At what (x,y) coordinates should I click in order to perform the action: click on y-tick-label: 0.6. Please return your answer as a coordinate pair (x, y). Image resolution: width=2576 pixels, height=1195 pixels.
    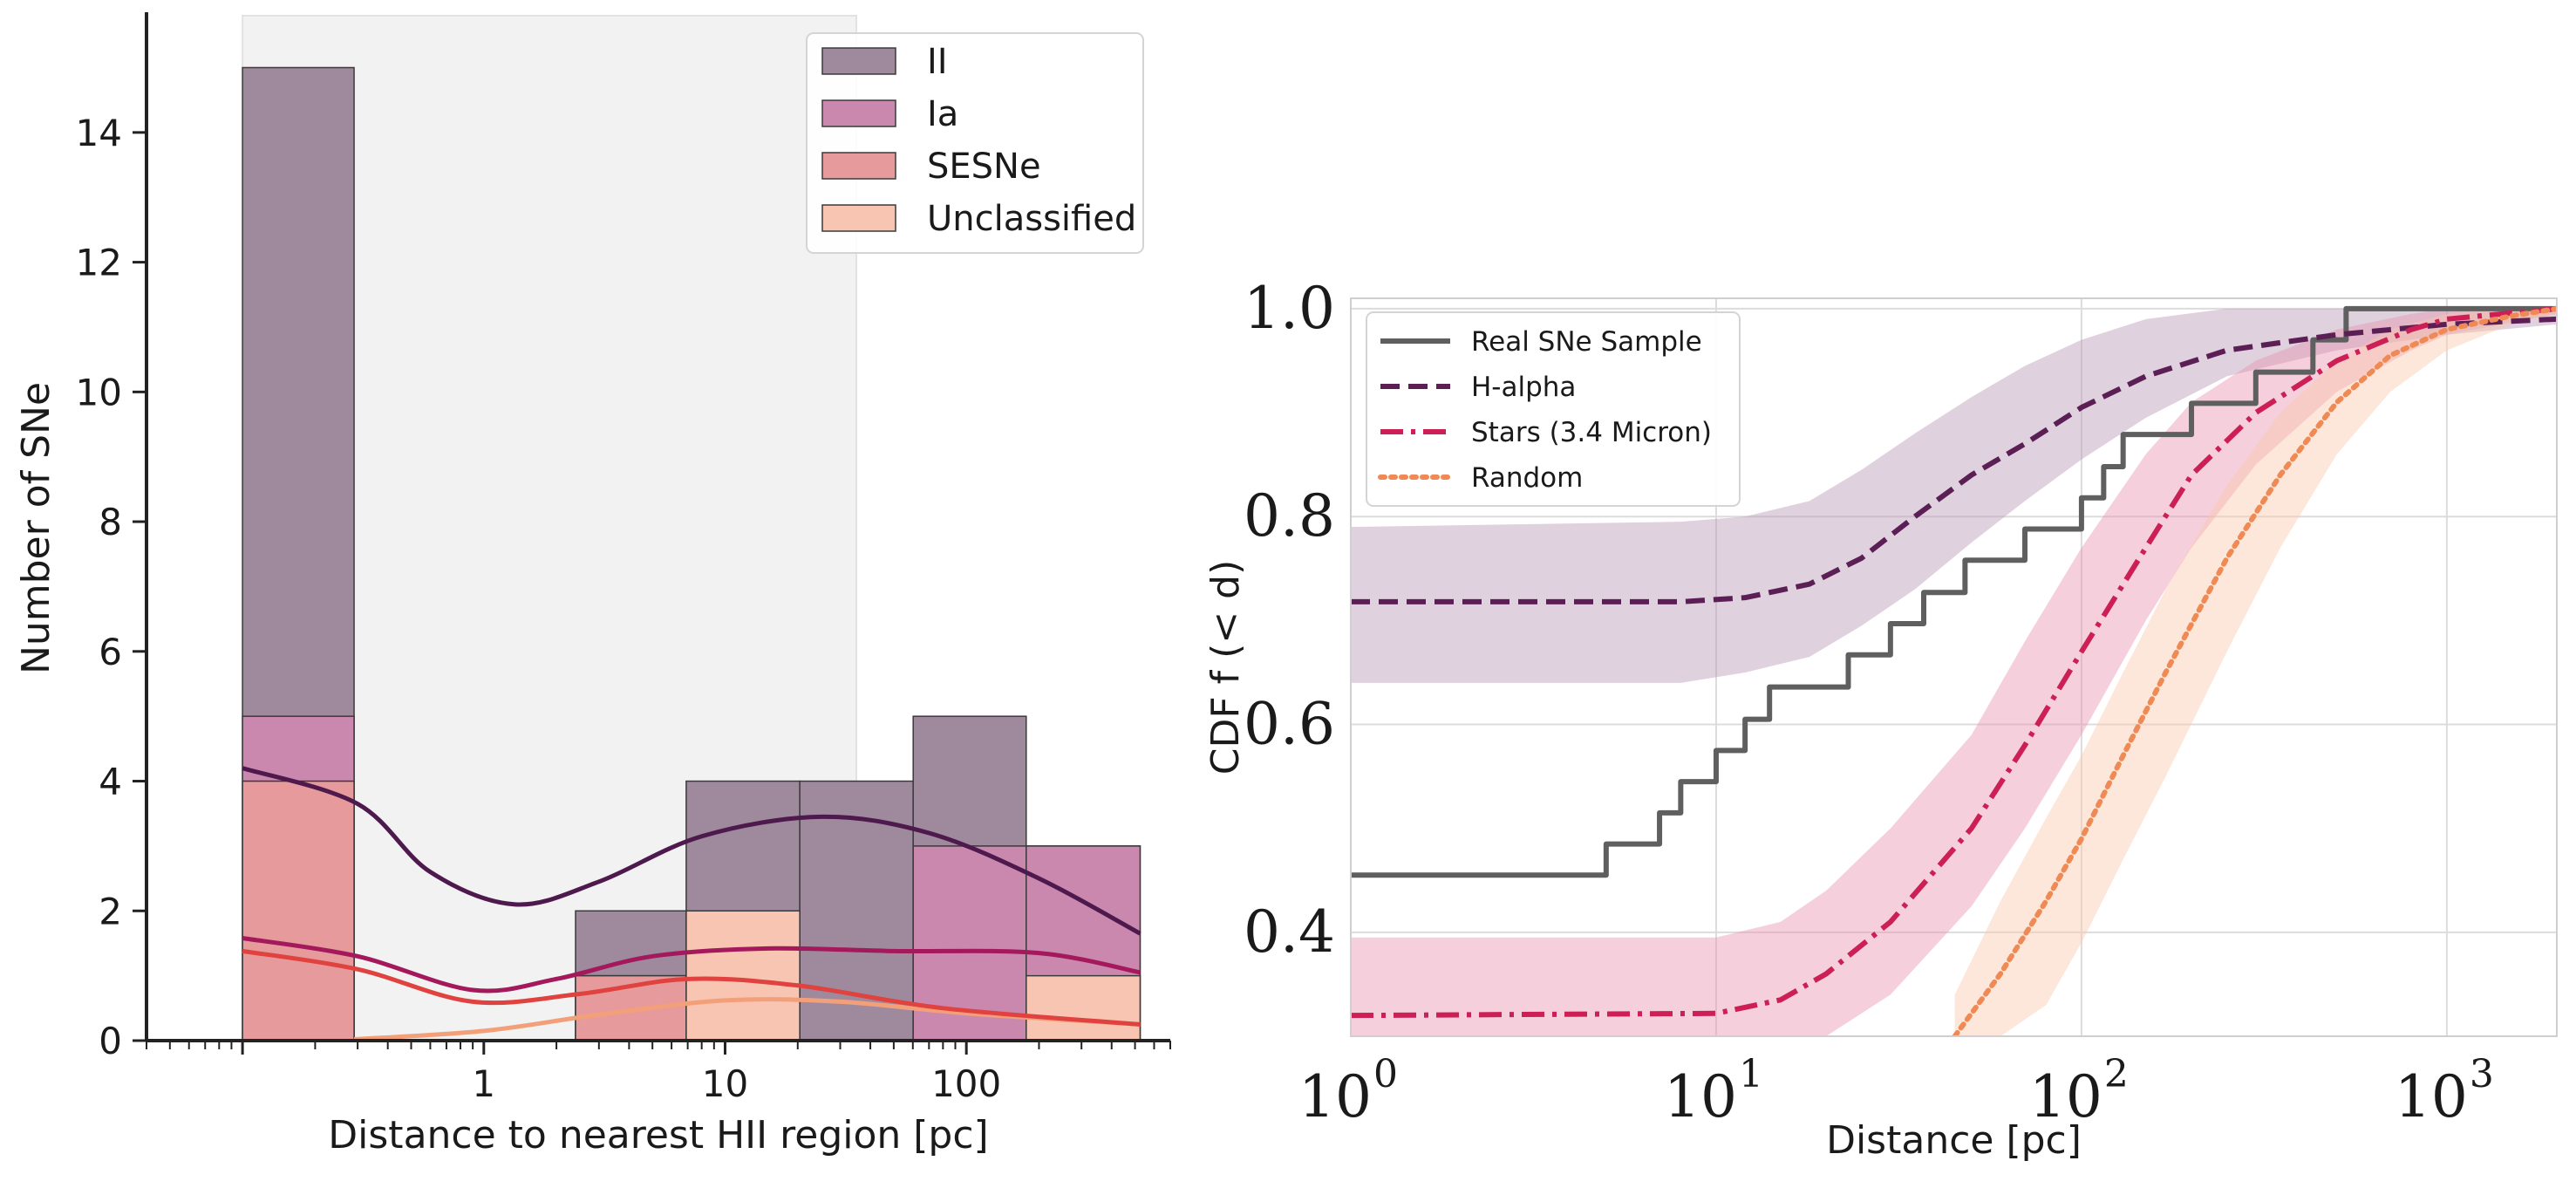
    Looking at the image, I should click on (1289, 724).